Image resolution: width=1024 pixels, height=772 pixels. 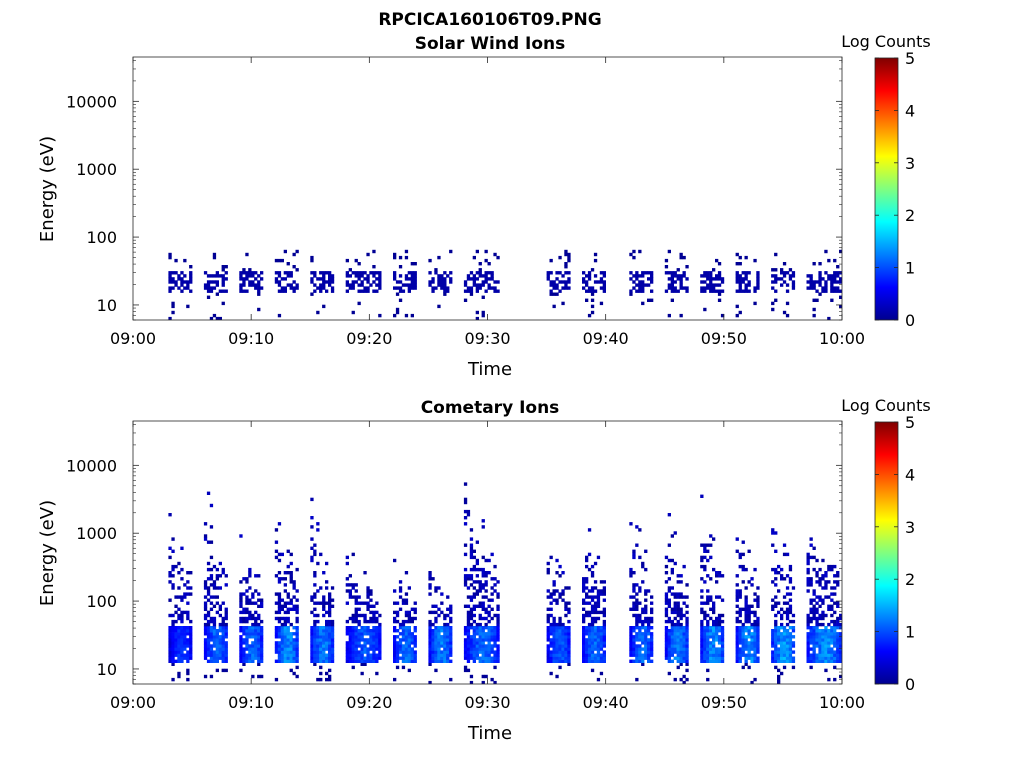 I want to click on y-tick-label: 1000, so click(x=96, y=533).